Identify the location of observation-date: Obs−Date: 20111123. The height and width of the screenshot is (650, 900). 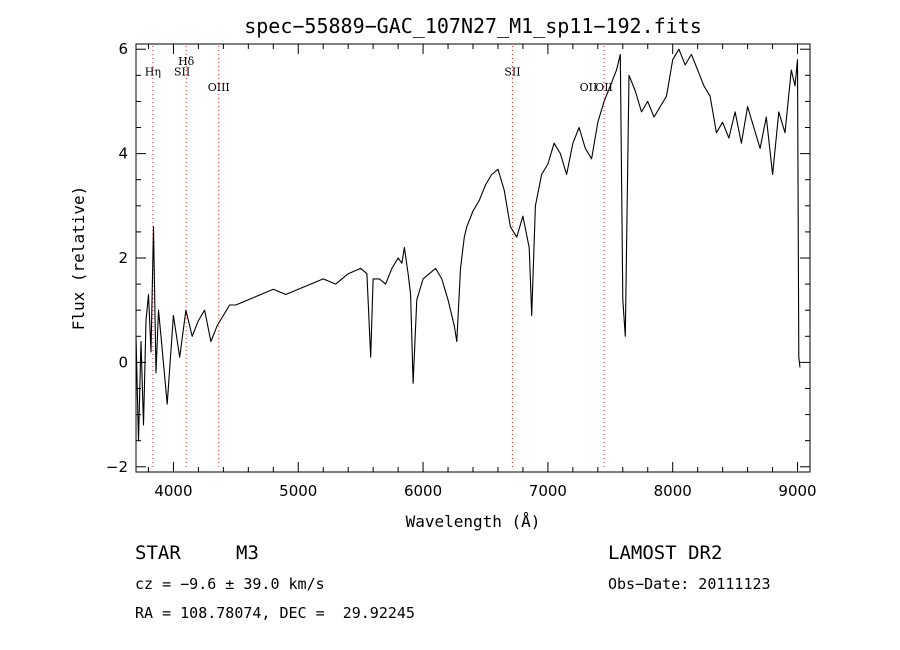
(689, 584).